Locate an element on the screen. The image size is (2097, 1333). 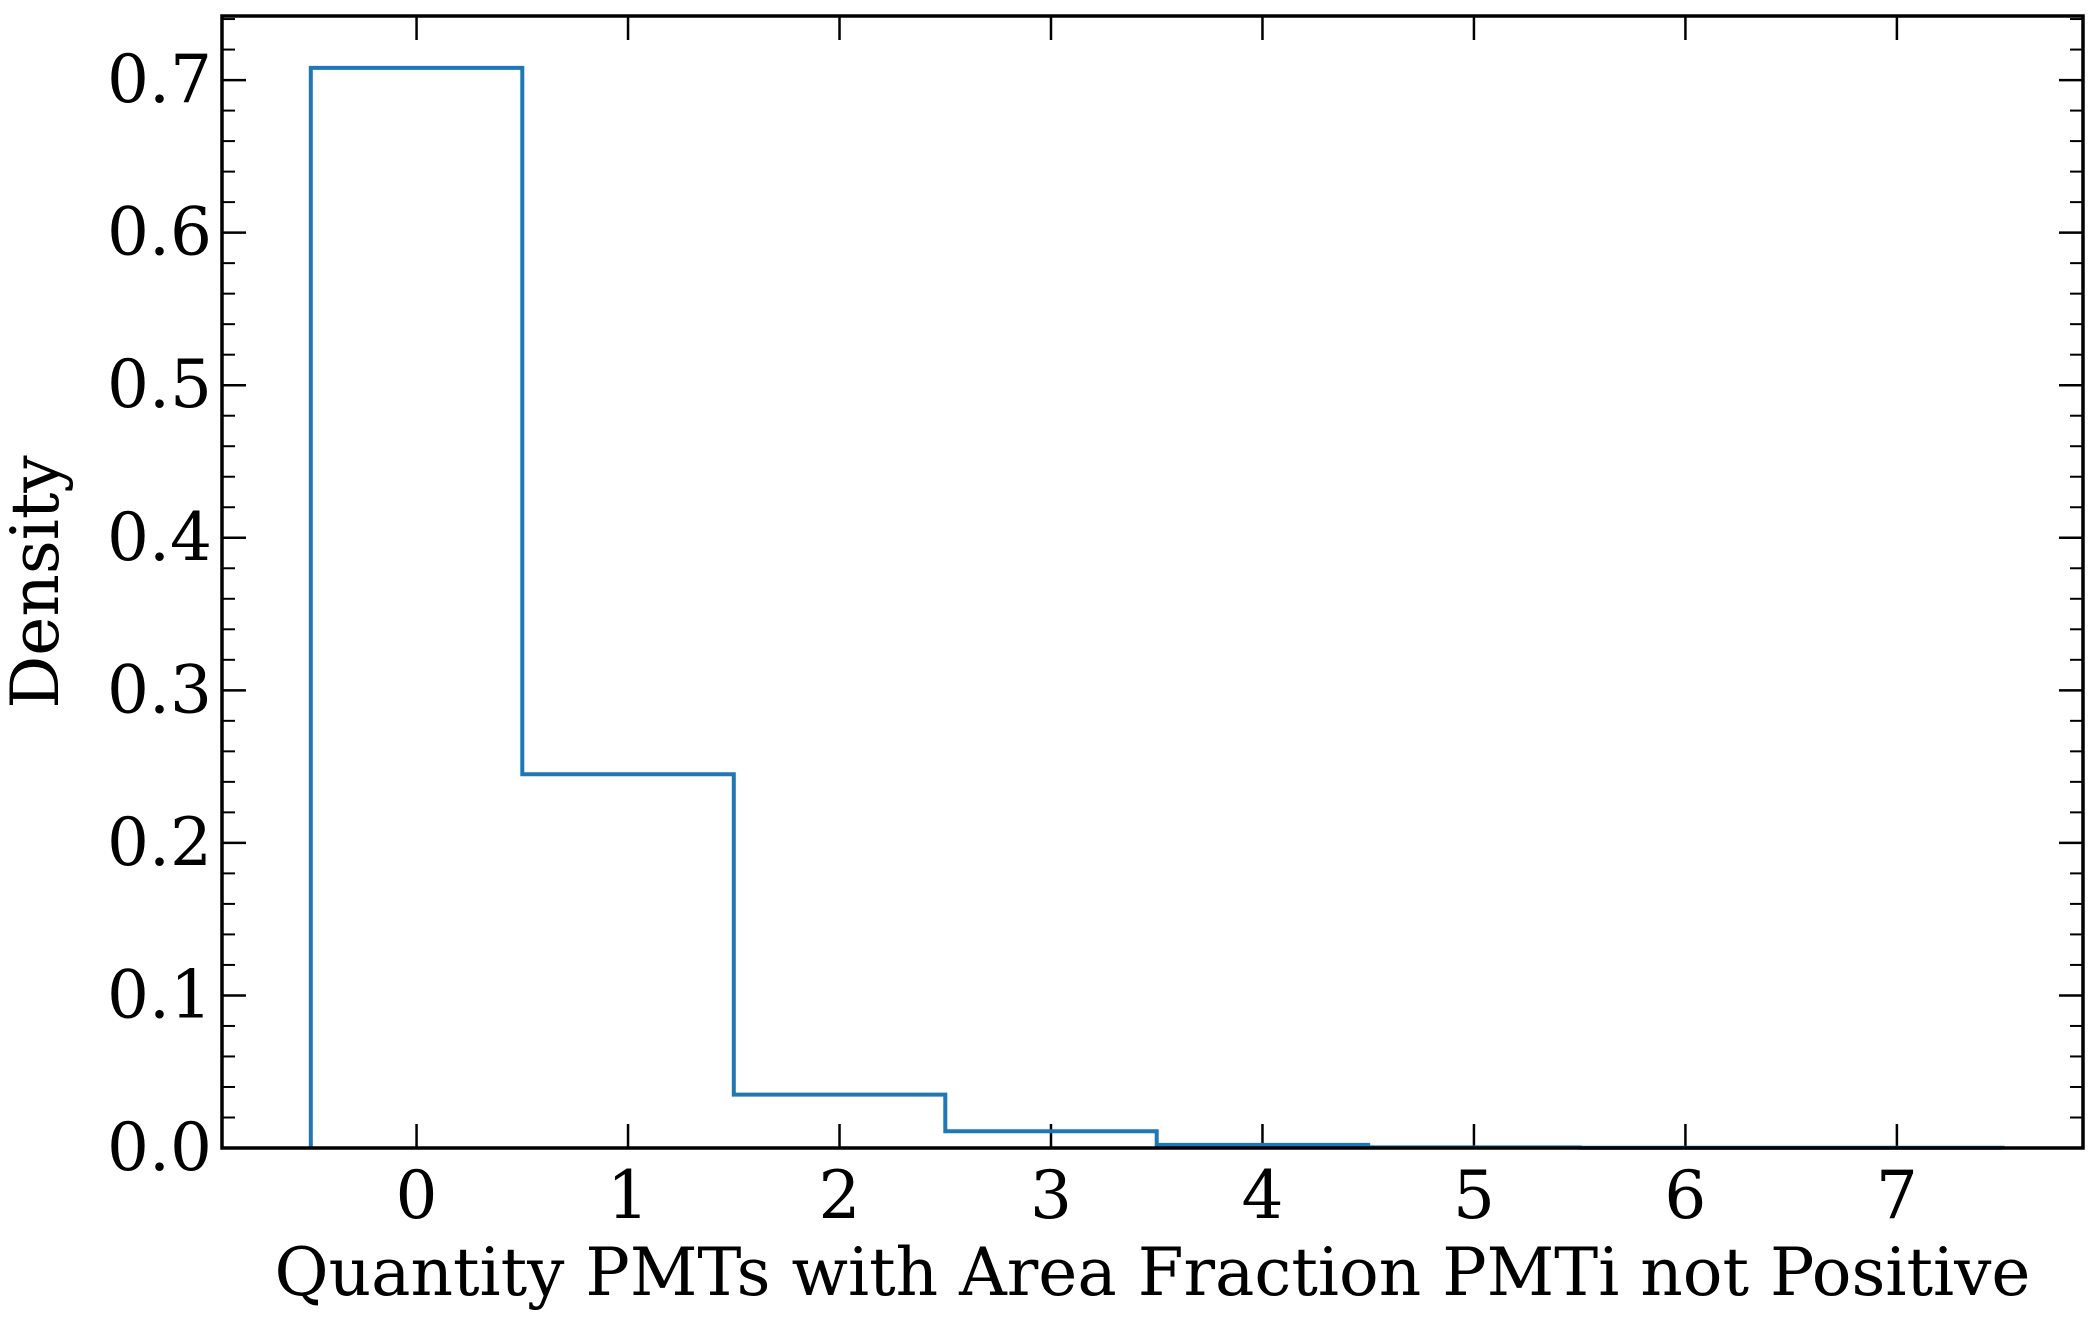
x-tick-label: 7 is located at coordinates (1897, 1195).